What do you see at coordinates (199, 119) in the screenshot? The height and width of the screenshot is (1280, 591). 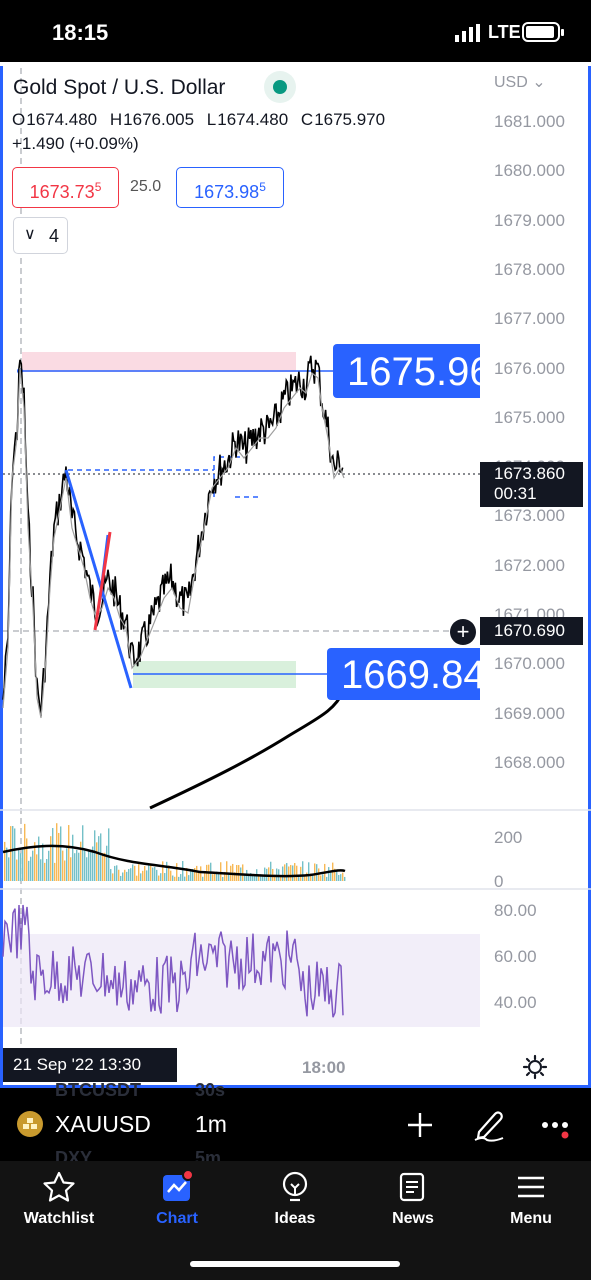 I see `ohlc-values: O1674.480 H1676.005 L1674.480 C1675.970` at bounding box center [199, 119].